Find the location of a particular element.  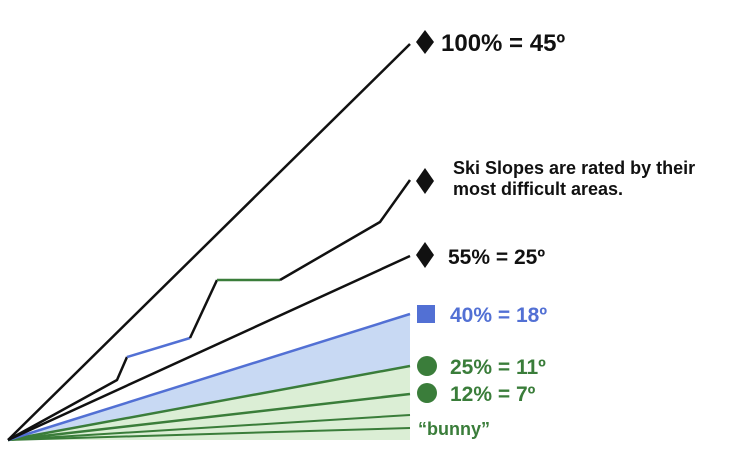

mixed-run-segment-black-upper is located at coordinates (345, 230).